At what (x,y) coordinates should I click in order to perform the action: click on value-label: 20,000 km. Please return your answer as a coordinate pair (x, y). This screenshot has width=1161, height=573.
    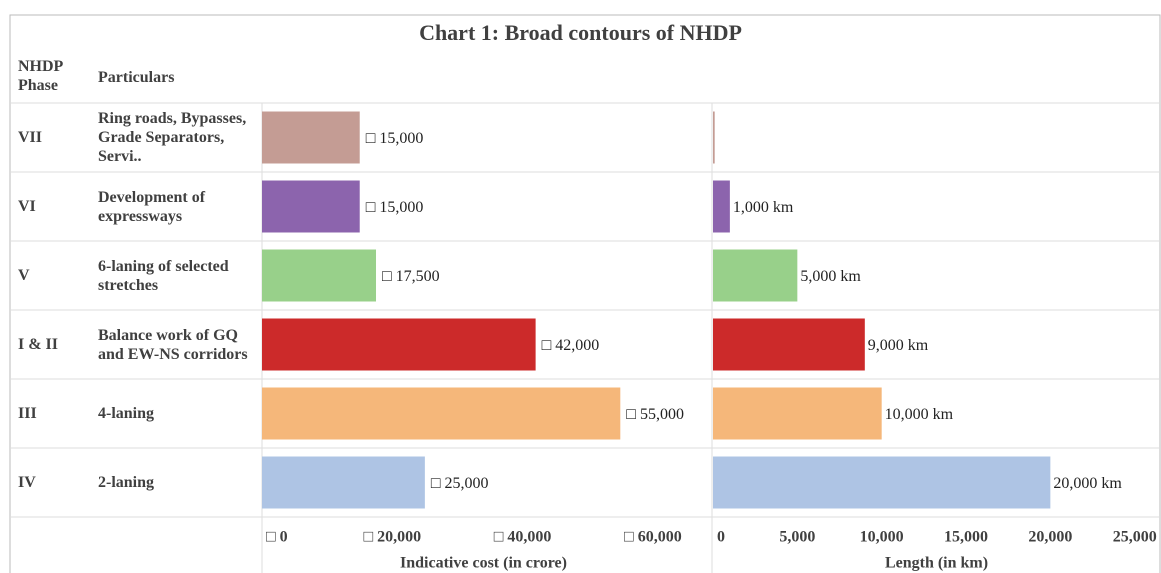
    Looking at the image, I should click on (1087, 483).